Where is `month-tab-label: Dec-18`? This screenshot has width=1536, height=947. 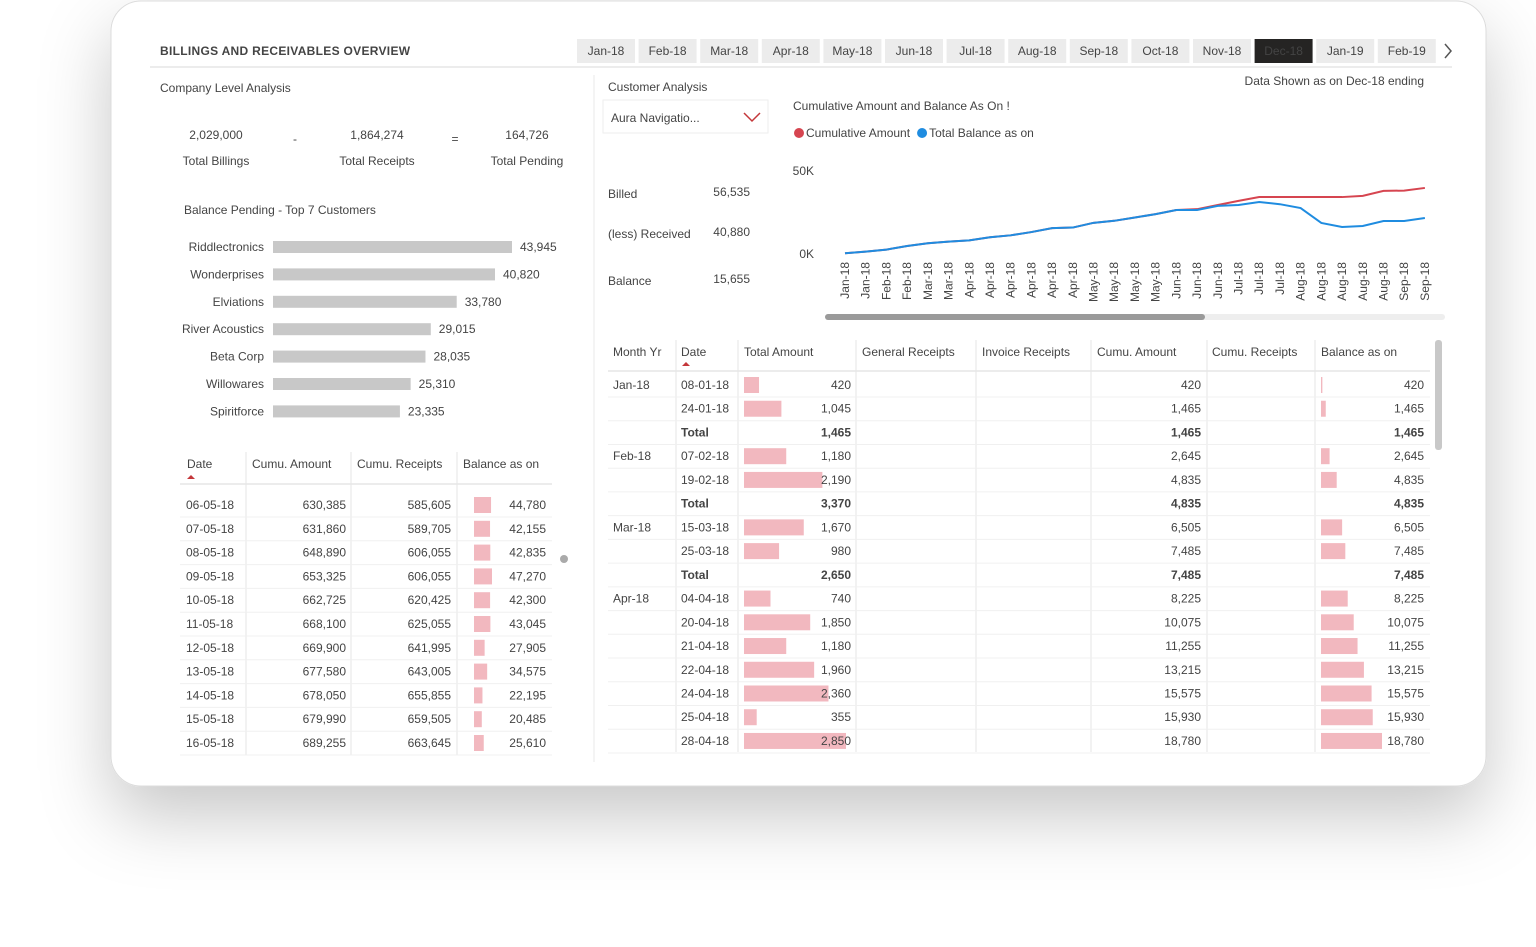
month-tab-label: Dec-18 is located at coordinates (1283, 51).